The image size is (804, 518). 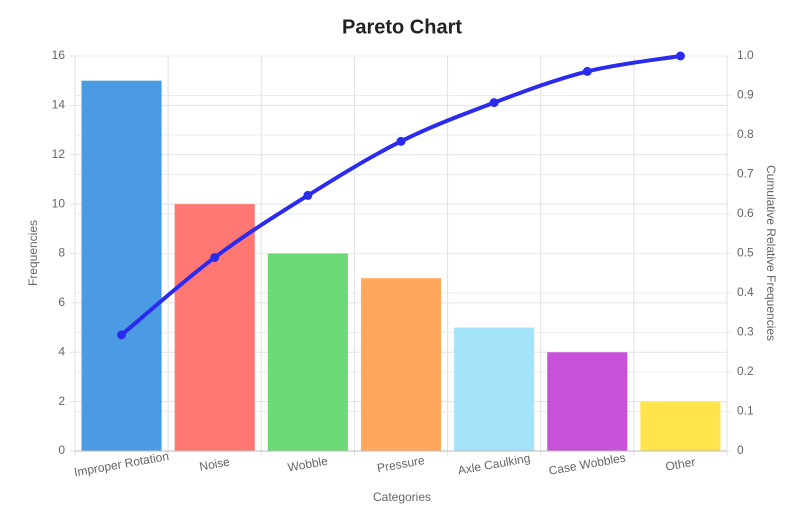 What do you see at coordinates (745, 332) in the screenshot?
I see `y2-tick-label: 0.3` at bounding box center [745, 332].